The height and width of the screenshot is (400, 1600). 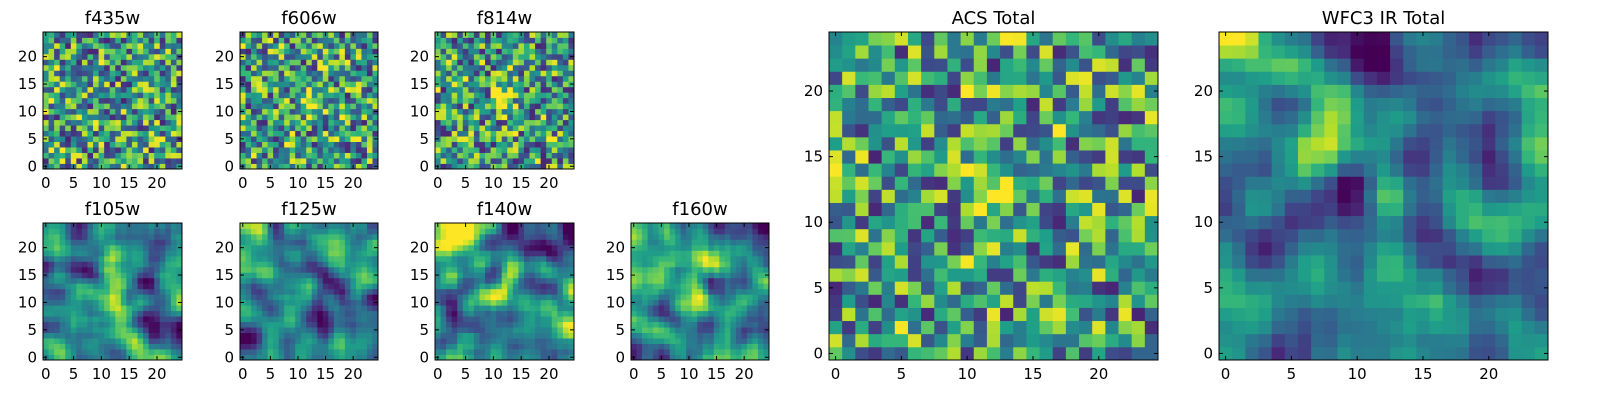 What do you see at coordinates (229, 139) in the screenshot?
I see `y-tick-label: 5` at bounding box center [229, 139].